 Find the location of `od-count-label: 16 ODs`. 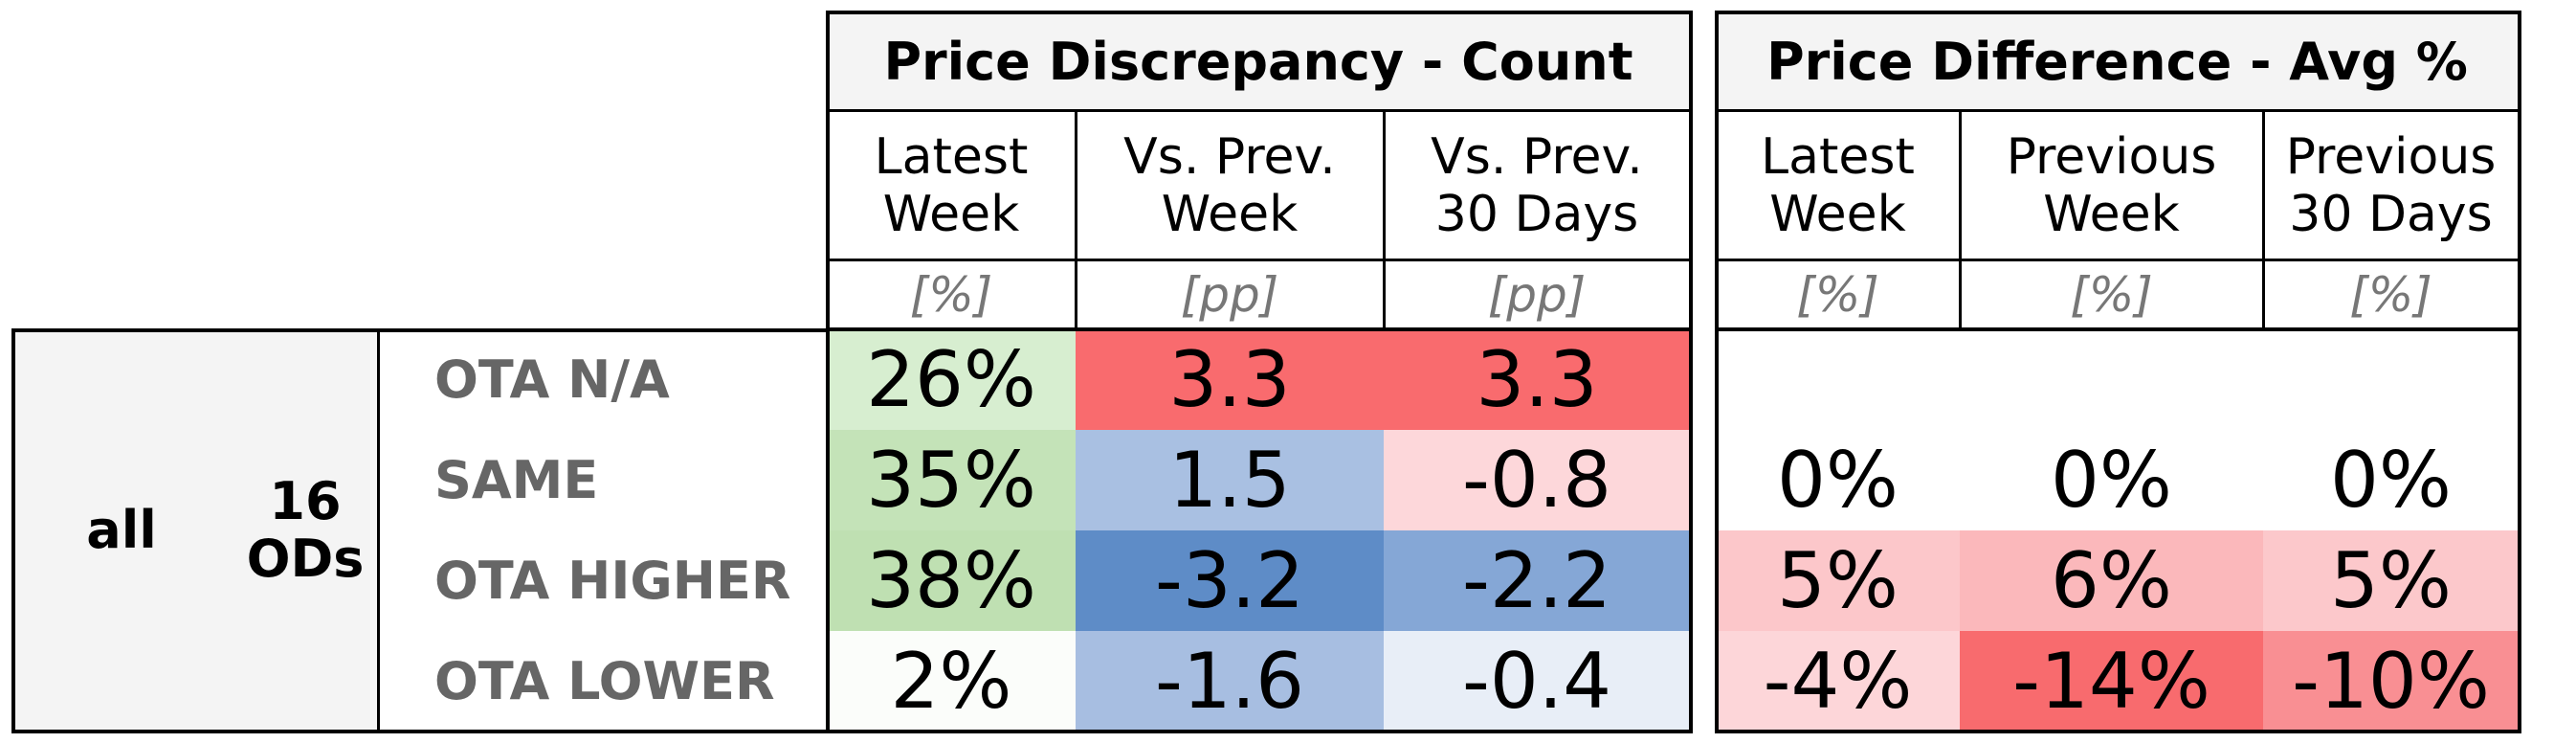

od-count-label: 16 ODs is located at coordinates (305, 530).